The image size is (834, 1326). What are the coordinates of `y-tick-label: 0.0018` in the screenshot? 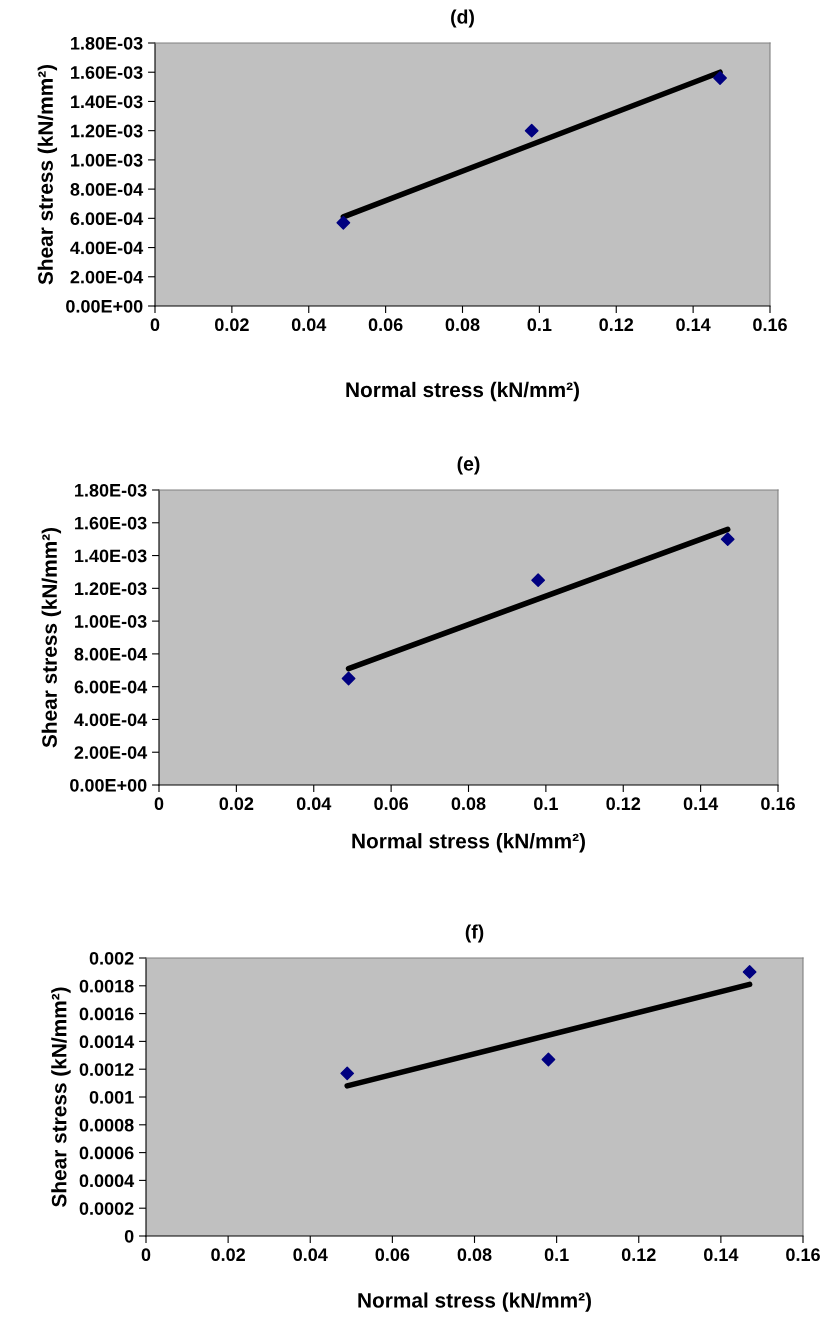 It's located at (106, 986).